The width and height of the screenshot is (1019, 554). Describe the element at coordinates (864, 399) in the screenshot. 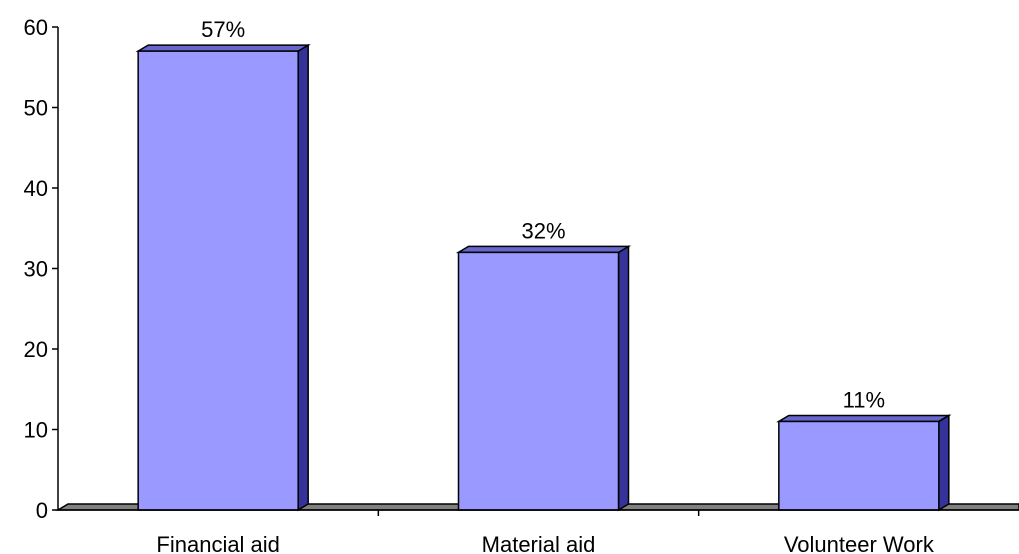

I see `data-label: 11%` at that location.